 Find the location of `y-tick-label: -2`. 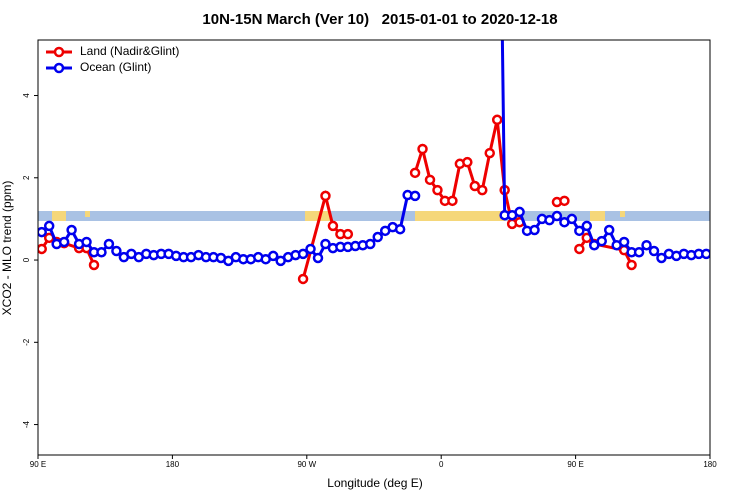

y-tick-label: -2 is located at coordinates (26, 342).